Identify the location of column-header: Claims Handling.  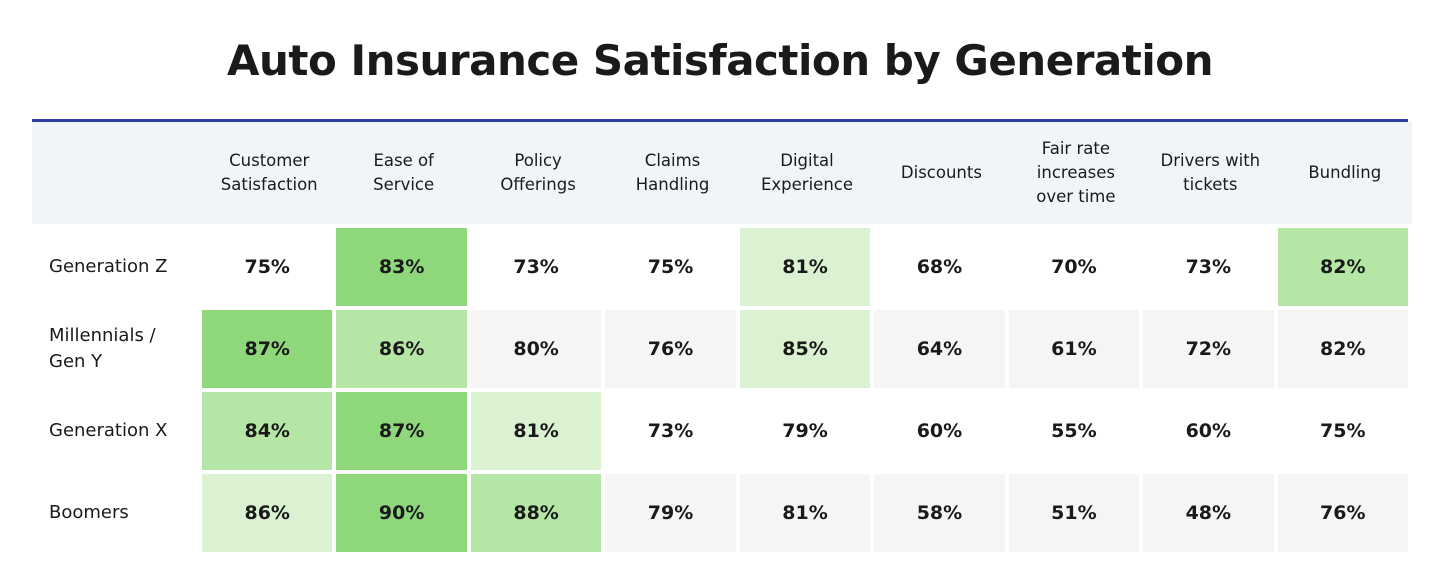
(672, 173).